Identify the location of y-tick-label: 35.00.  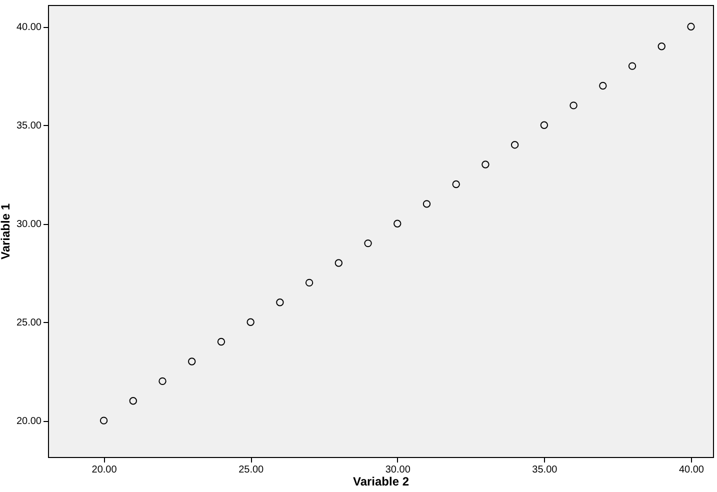
(29, 126).